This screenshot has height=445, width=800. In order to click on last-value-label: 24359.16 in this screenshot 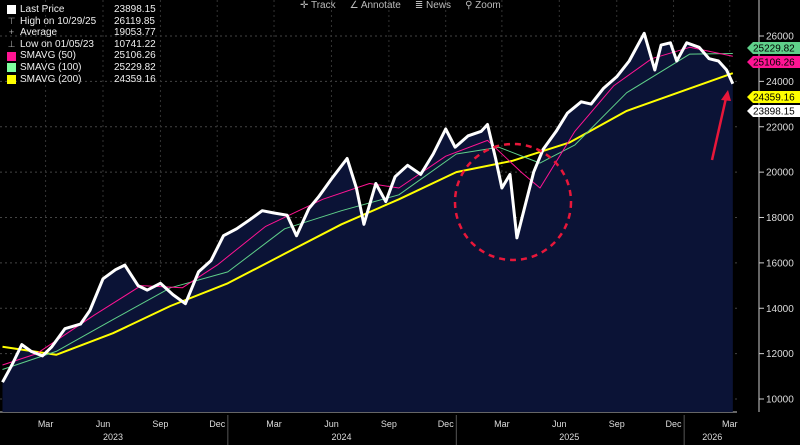, I will do `click(774, 98)`.